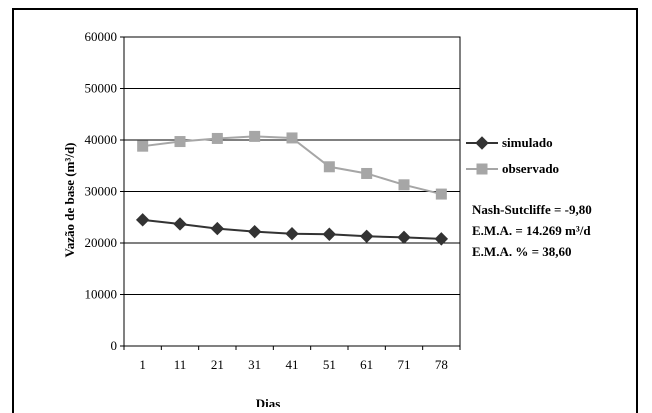 The width and height of the screenshot is (652, 413). What do you see at coordinates (254, 364) in the screenshot?
I see `x-tick-label: 31` at bounding box center [254, 364].